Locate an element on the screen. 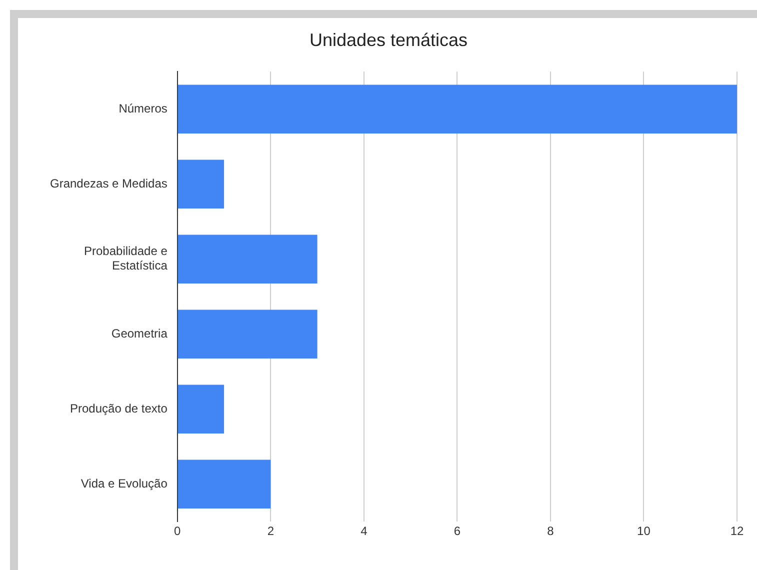 This screenshot has height=570, width=757. x-tick-label: 0 is located at coordinates (178, 531).